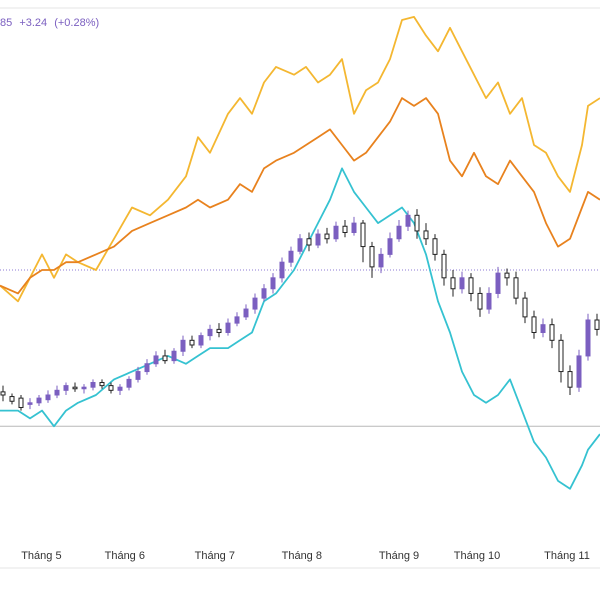 This screenshot has height=605, width=600. Describe the element at coordinates (41, 556) in the screenshot. I see `x-tick-label-0: Tháng 5` at that location.